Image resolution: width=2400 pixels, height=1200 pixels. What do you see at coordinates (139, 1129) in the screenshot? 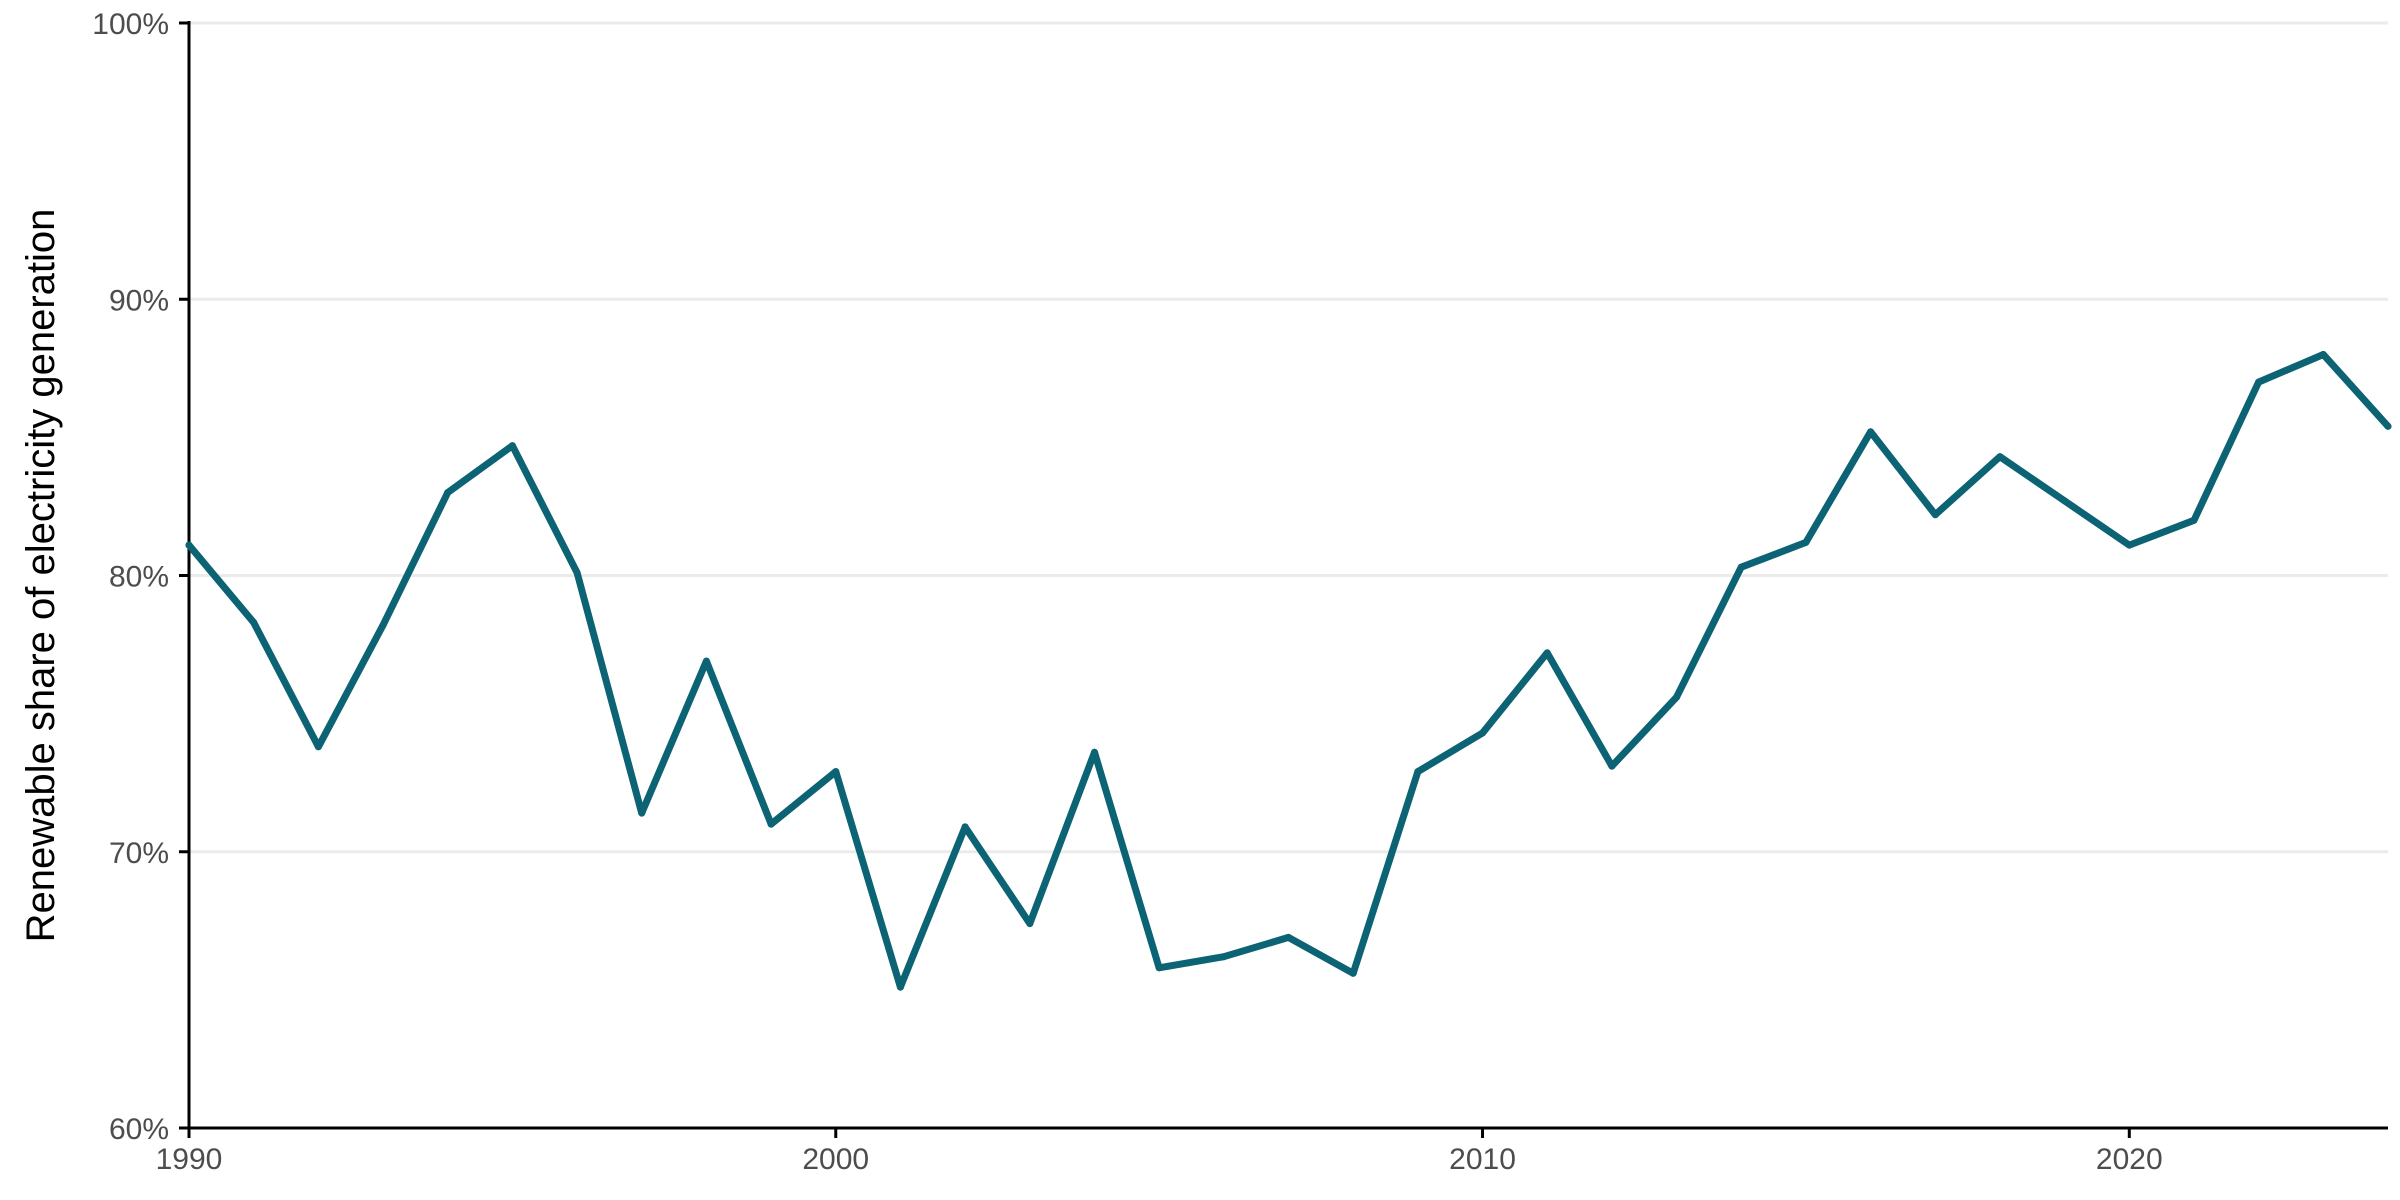
I see `y-tick-label: 60%` at bounding box center [139, 1129].